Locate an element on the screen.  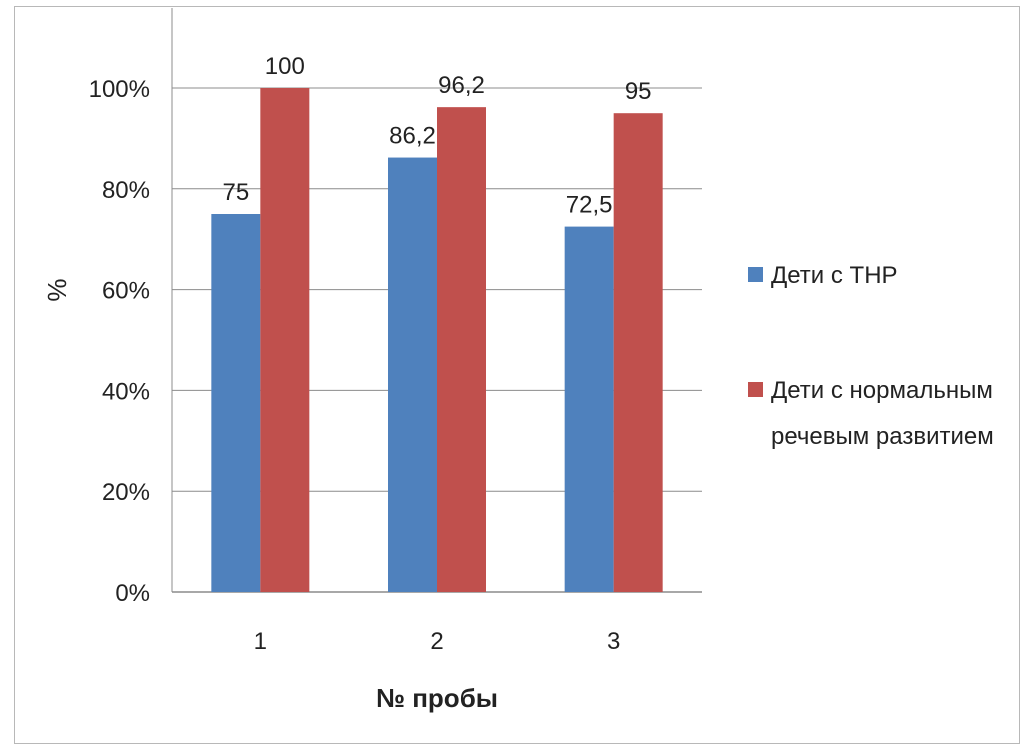
x-tick-label: 1 is located at coordinates (260, 641).